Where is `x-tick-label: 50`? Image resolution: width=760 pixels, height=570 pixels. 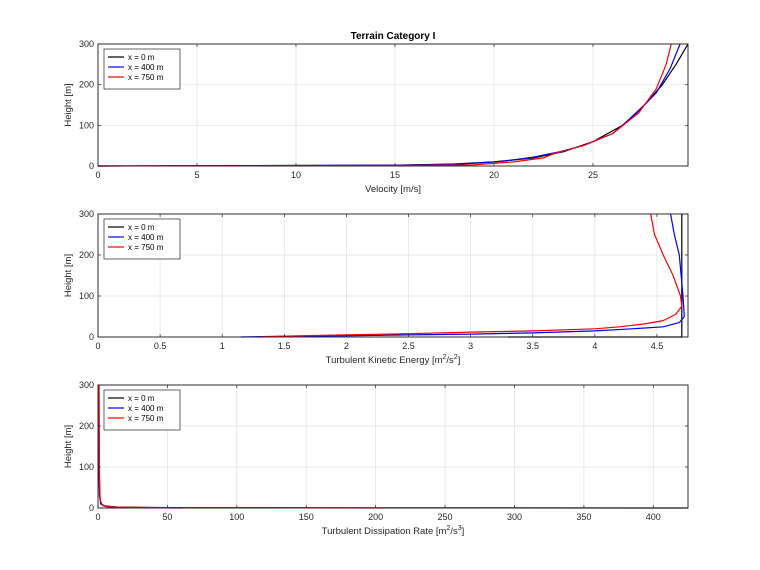 x-tick-label: 50 is located at coordinates (167, 517).